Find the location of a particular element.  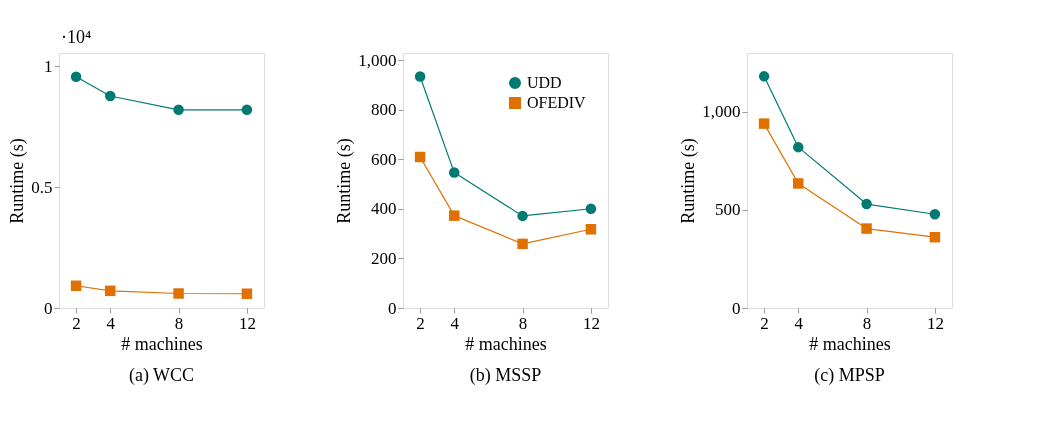

y-tick-label: 400 is located at coordinates (384, 209).